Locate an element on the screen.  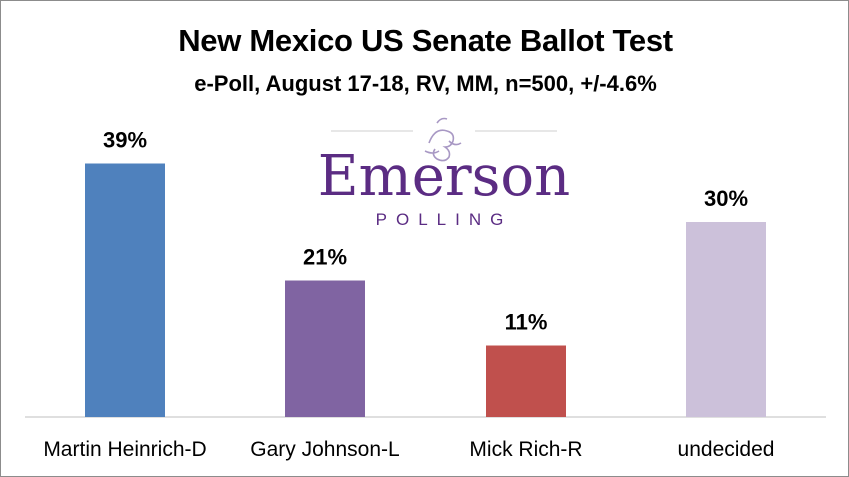
data-label-3: 30% is located at coordinates (726, 198).